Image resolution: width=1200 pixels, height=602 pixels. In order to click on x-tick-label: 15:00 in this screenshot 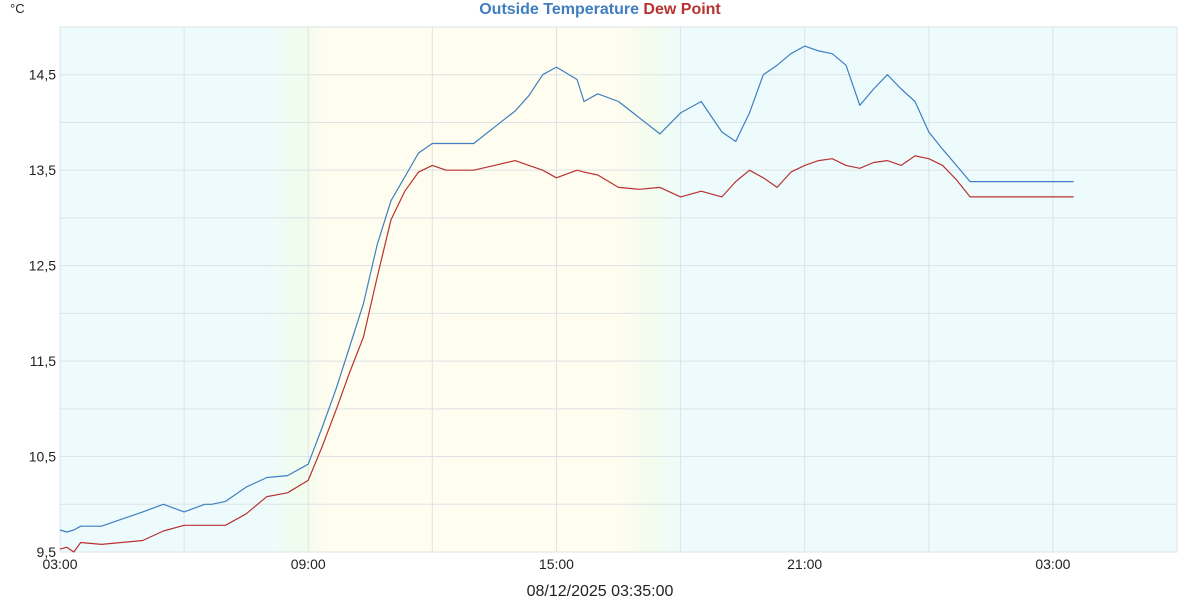, I will do `click(556, 564)`.